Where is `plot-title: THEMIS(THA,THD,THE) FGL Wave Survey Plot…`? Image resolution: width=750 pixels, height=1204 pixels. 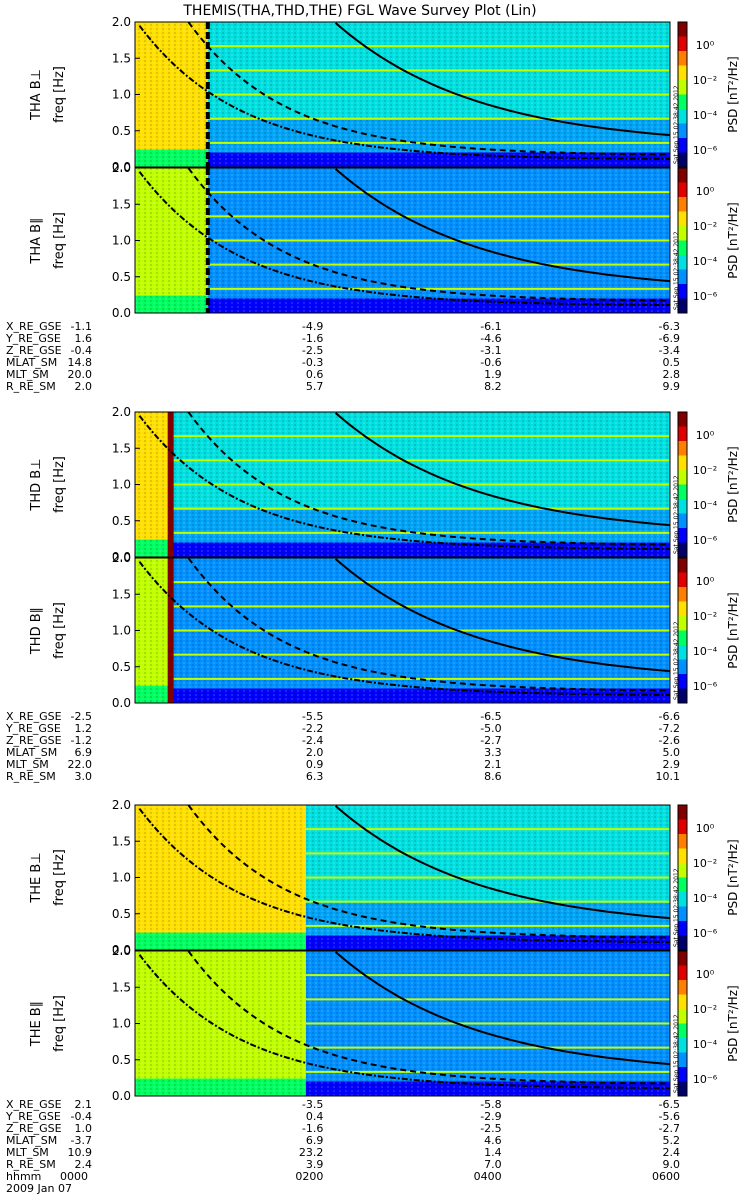
plot-title: THEMIS(THA,THD,THE) FGL Wave Survey Plot… is located at coordinates (359, 11).